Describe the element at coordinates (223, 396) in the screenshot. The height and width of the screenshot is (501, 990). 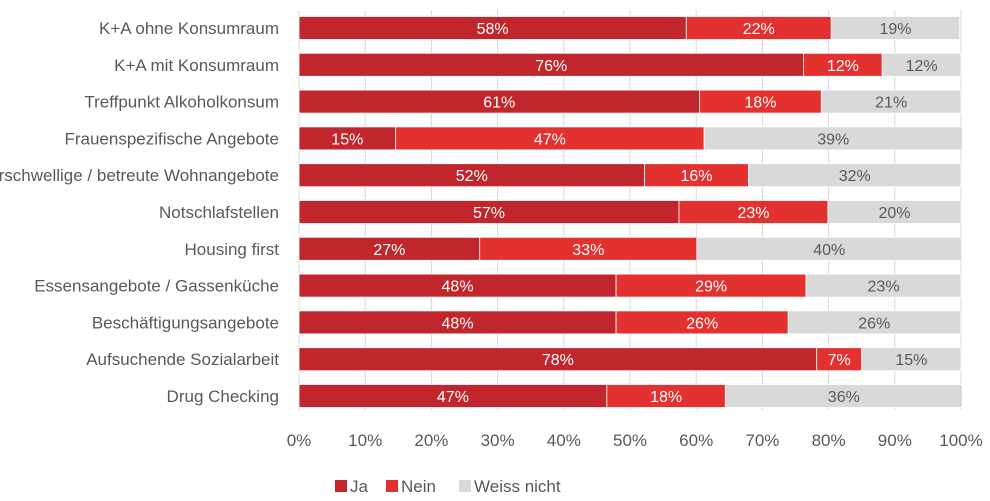
I see `category-label: Drug Checking` at that location.